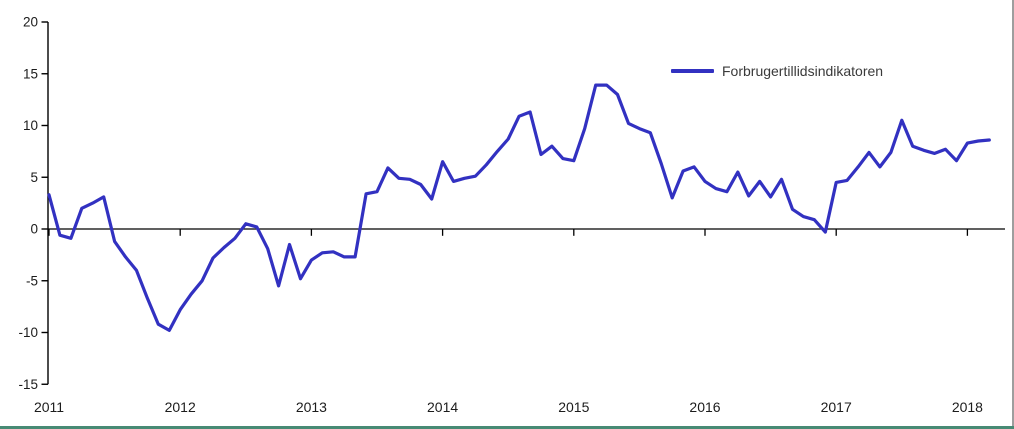 This screenshot has height=429, width=1014. Describe the element at coordinates (32, 280) in the screenshot. I see `y-axis-tick-label: -5` at that location.